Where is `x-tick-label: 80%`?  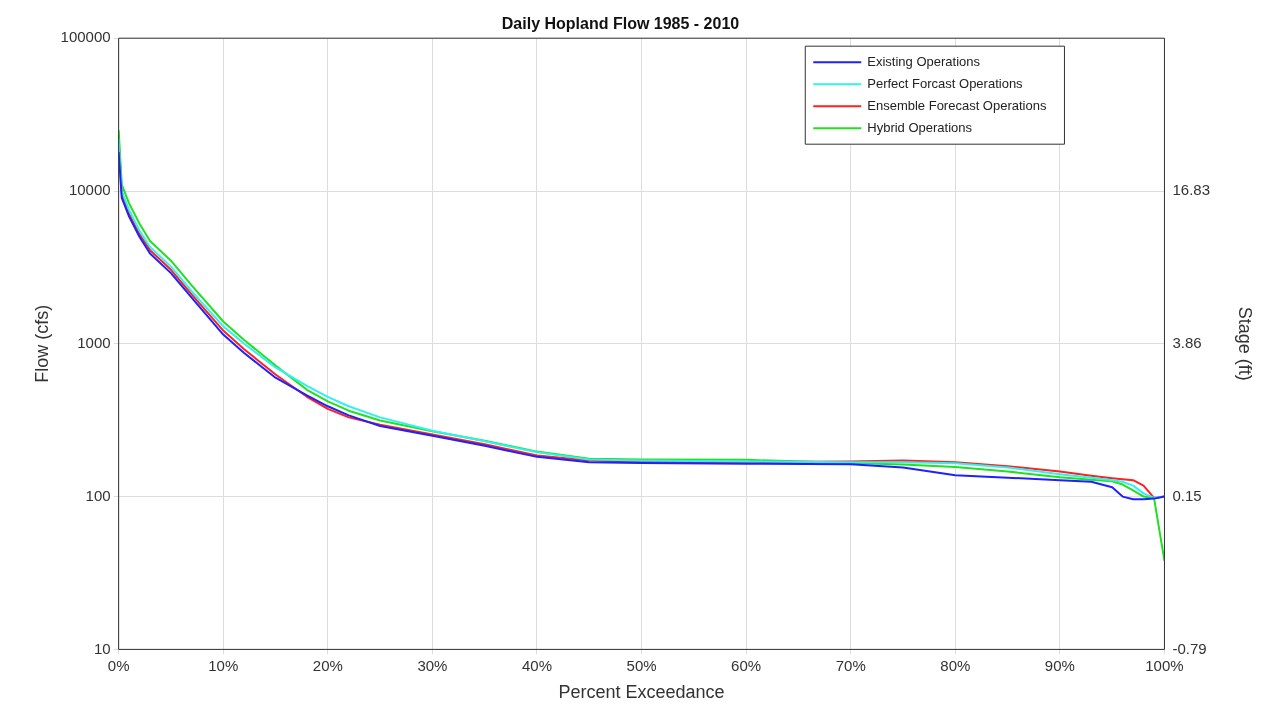
x-tick-label: 80% is located at coordinates (955, 665).